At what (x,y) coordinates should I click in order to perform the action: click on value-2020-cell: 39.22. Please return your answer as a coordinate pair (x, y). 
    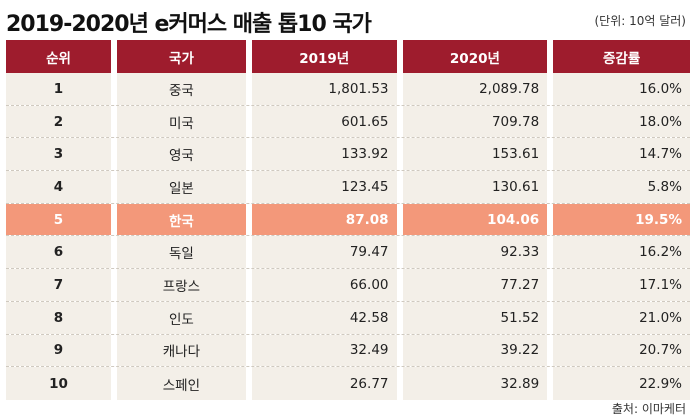
    Looking at the image, I should click on (475, 350).